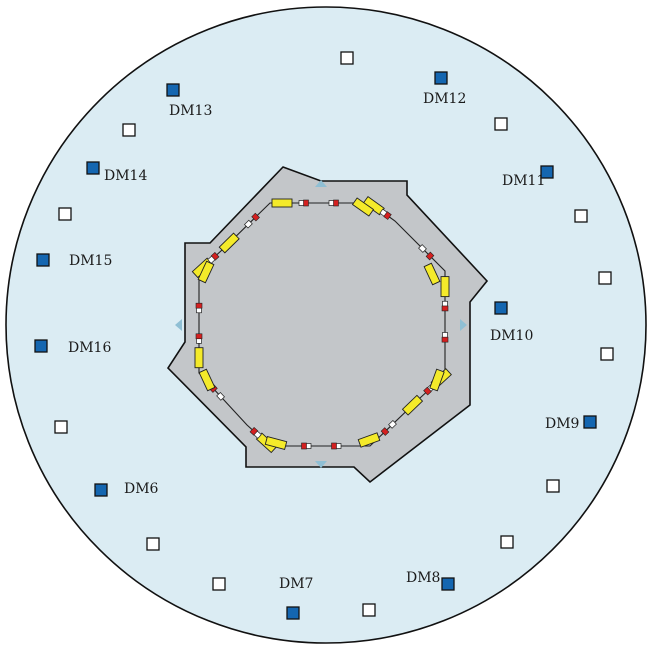  What do you see at coordinates (125, 176) in the screenshot?
I see `label-dm14: DM14` at bounding box center [125, 176].